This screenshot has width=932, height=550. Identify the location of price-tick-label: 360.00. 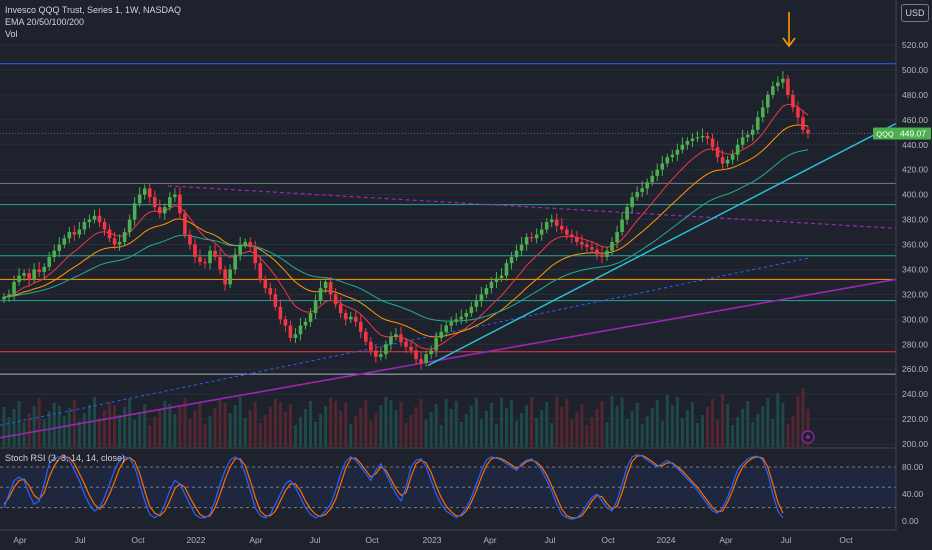
(915, 245).